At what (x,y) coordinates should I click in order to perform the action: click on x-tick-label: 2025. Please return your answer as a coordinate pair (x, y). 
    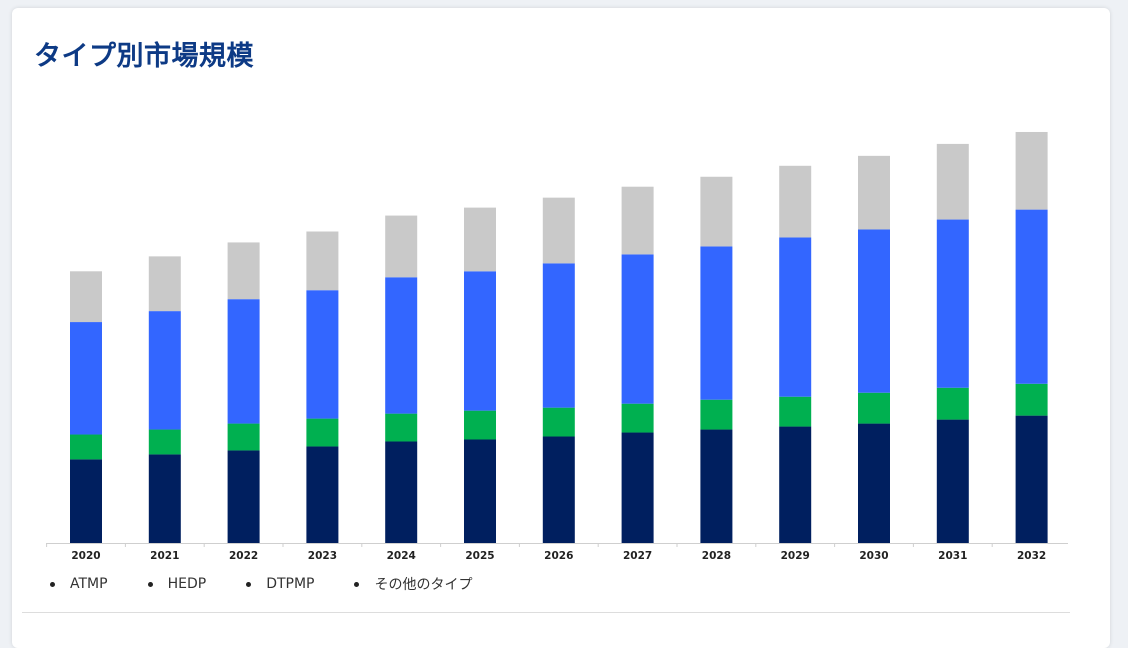
    Looking at the image, I should click on (479, 556).